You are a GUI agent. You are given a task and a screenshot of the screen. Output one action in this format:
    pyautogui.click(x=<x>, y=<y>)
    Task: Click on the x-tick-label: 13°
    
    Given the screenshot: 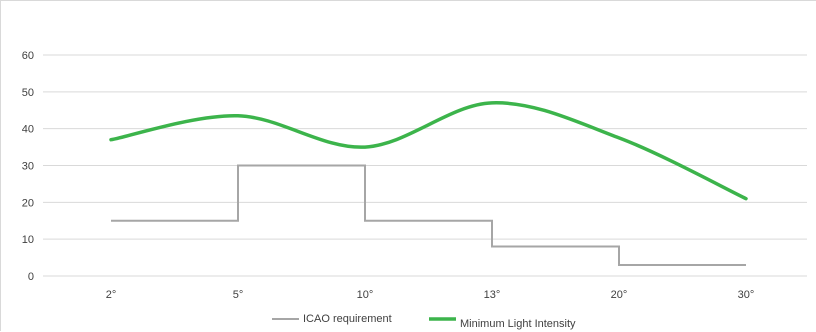 What is the action you would take?
    pyautogui.click(x=492, y=295)
    